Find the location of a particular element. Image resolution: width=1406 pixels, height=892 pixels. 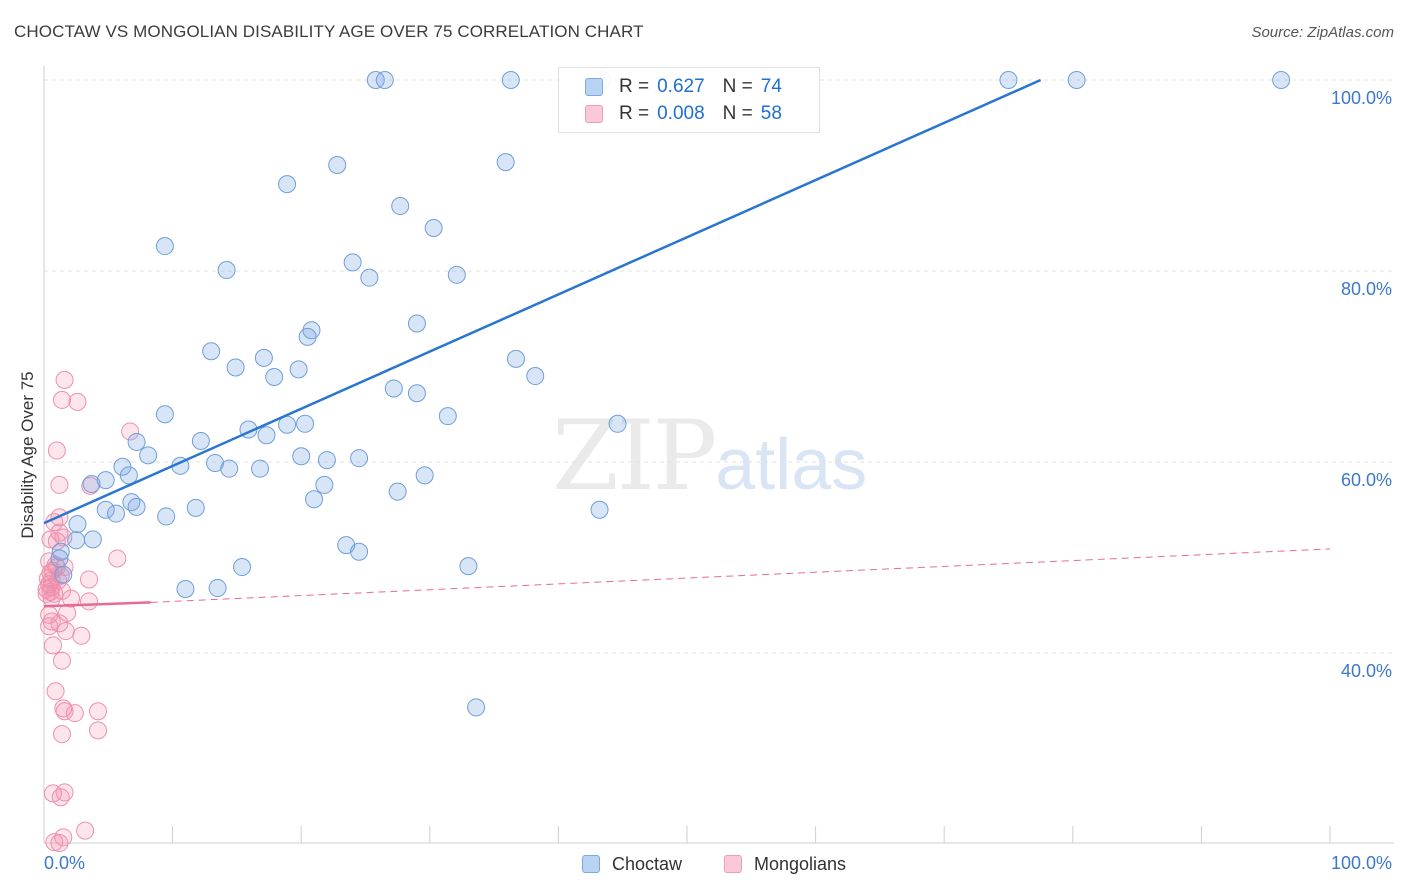

legend-r-label: R = is located at coordinates (634, 86).